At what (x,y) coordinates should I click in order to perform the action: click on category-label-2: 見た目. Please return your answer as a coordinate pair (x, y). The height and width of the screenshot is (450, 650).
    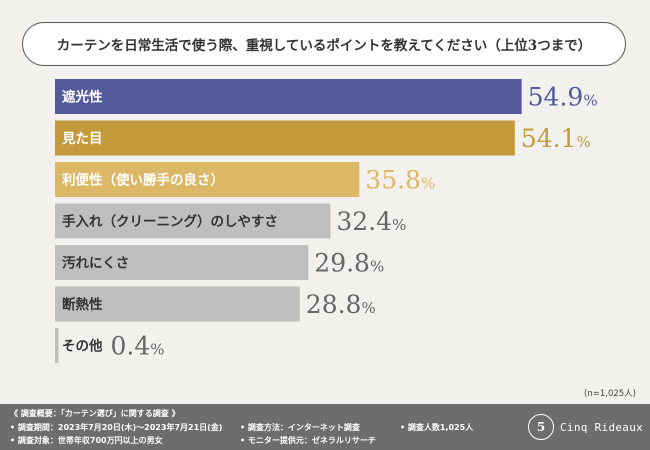
    Looking at the image, I should click on (82, 139).